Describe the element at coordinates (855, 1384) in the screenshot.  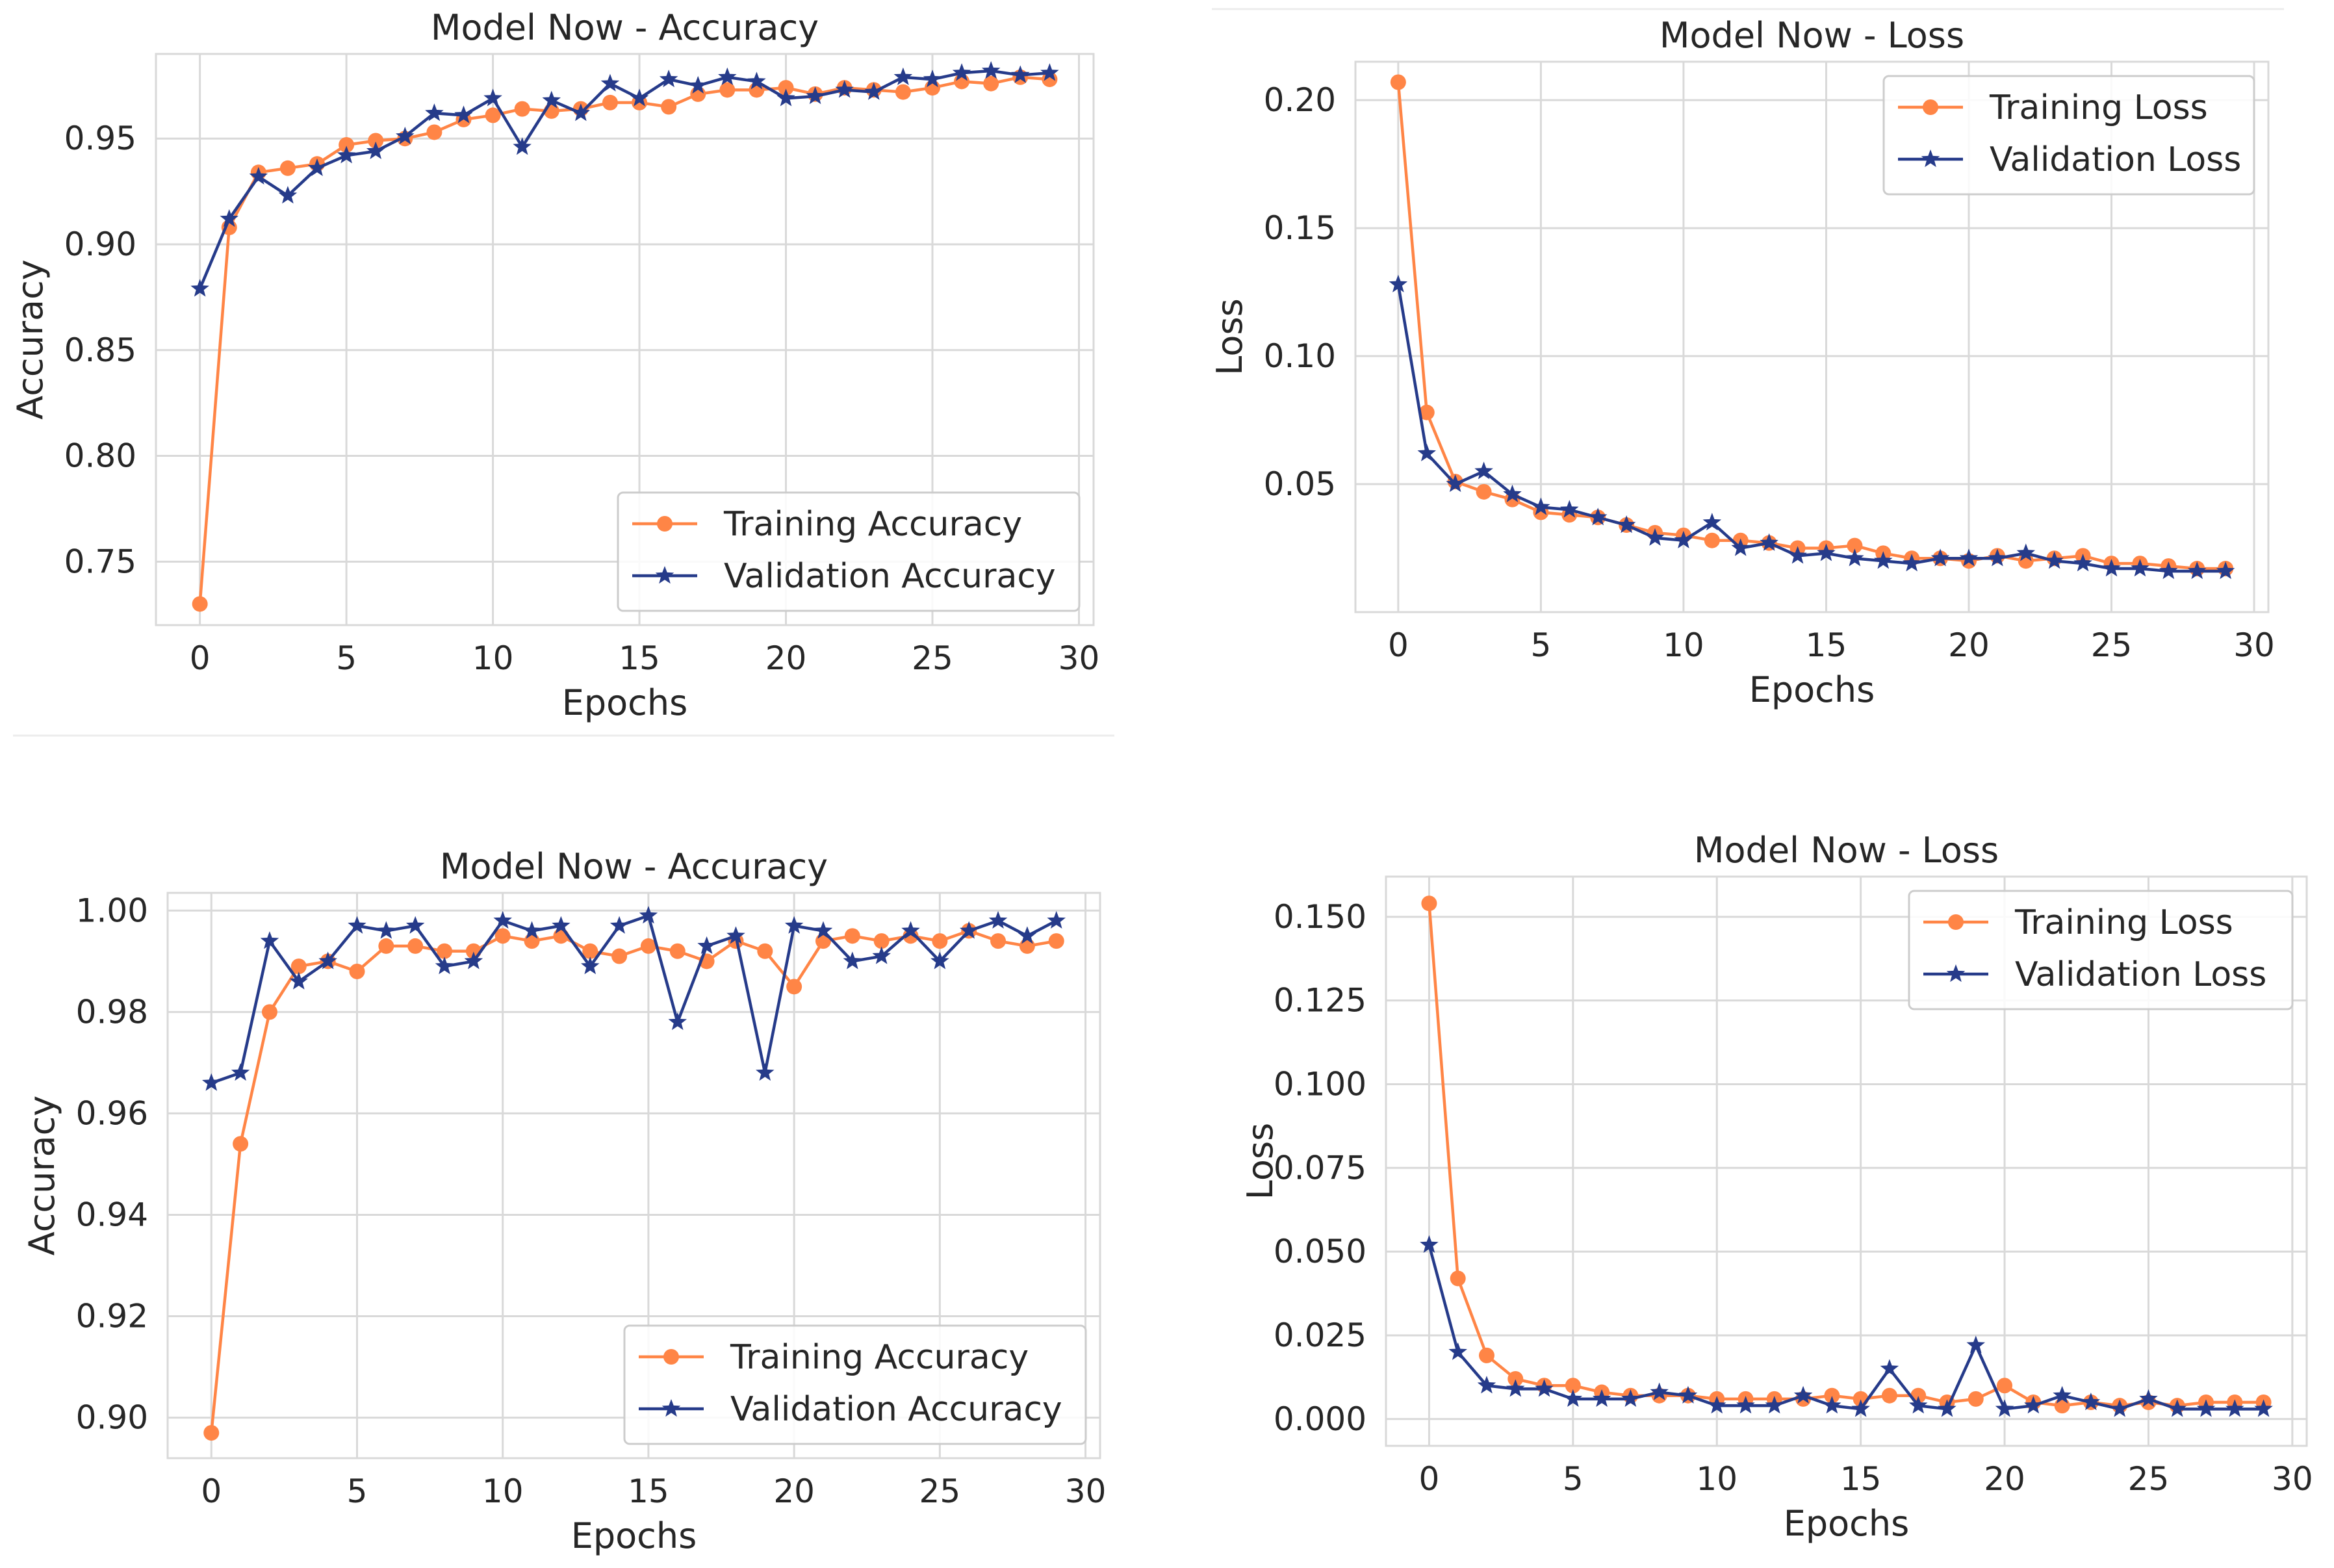
I see `legend: Training Accuracy Validation Accuracy` at that location.